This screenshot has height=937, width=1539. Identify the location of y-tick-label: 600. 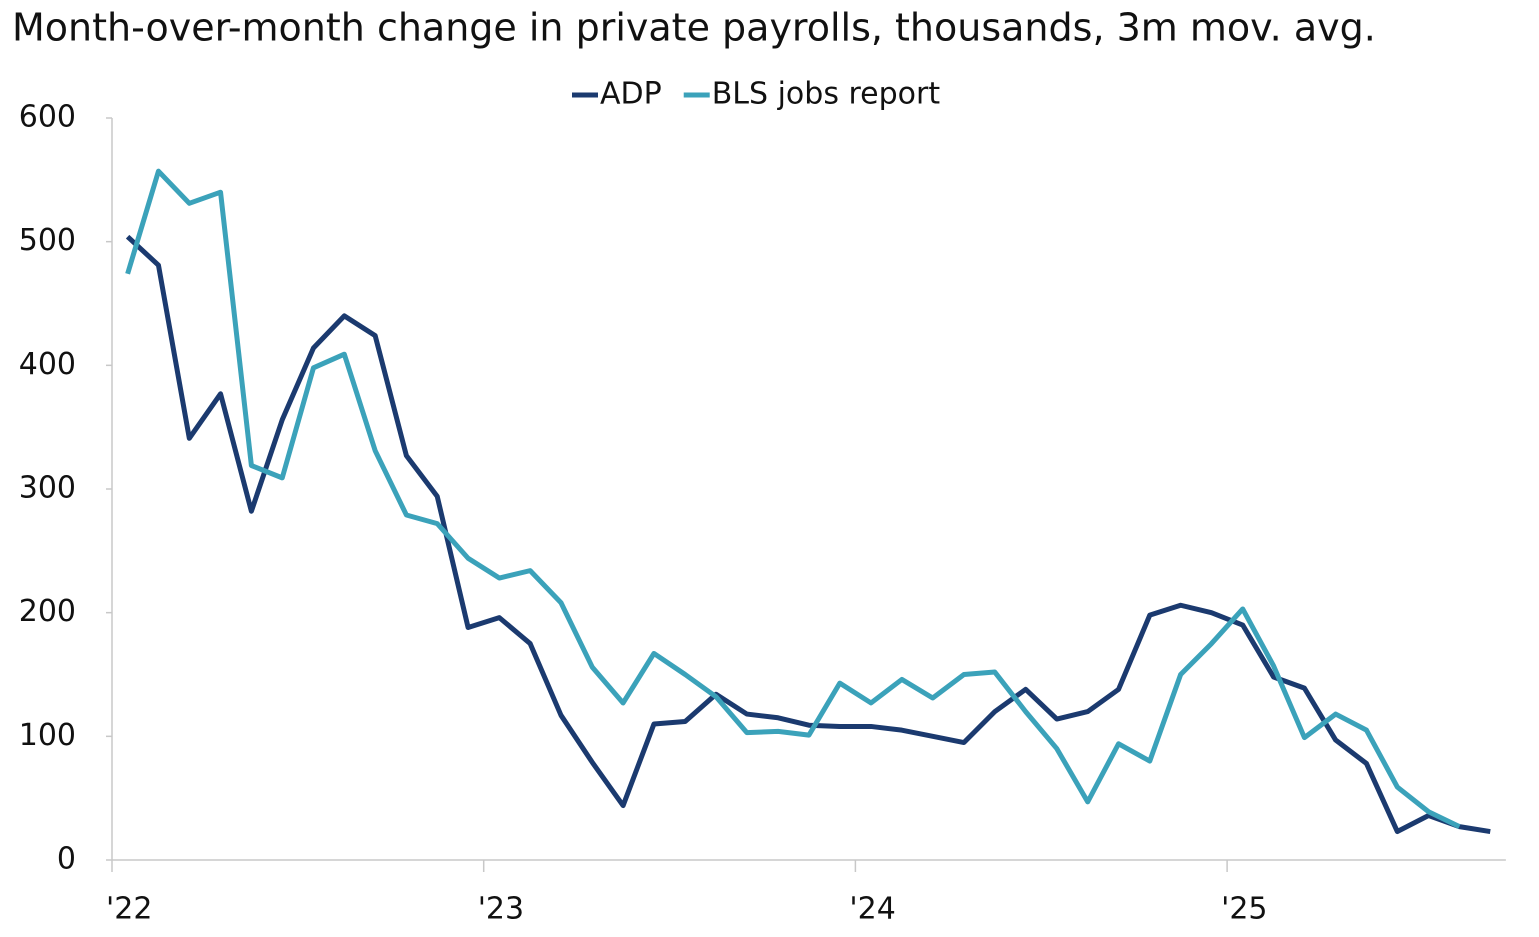
(47, 117).